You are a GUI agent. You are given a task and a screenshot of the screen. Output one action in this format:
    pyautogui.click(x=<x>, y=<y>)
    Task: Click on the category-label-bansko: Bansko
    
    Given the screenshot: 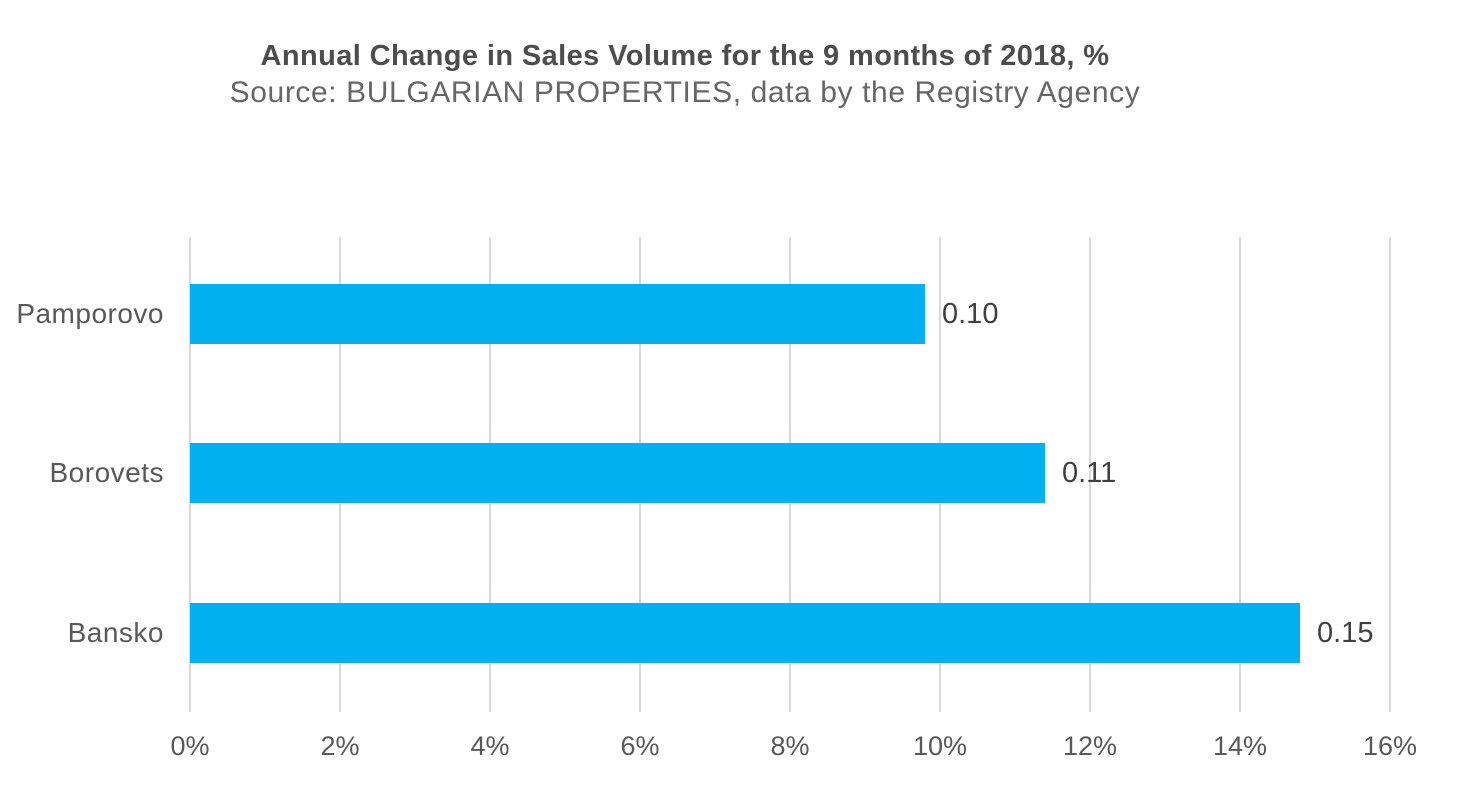 What is the action you would take?
    pyautogui.click(x=115, y=632)
    